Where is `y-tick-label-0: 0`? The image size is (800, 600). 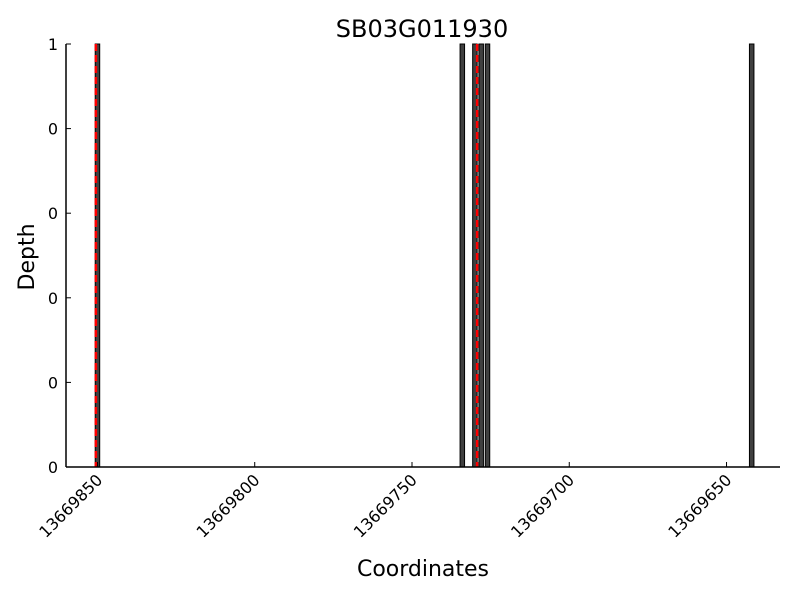 y-tick-label-0: 0 is located at coordinates (53, 467).